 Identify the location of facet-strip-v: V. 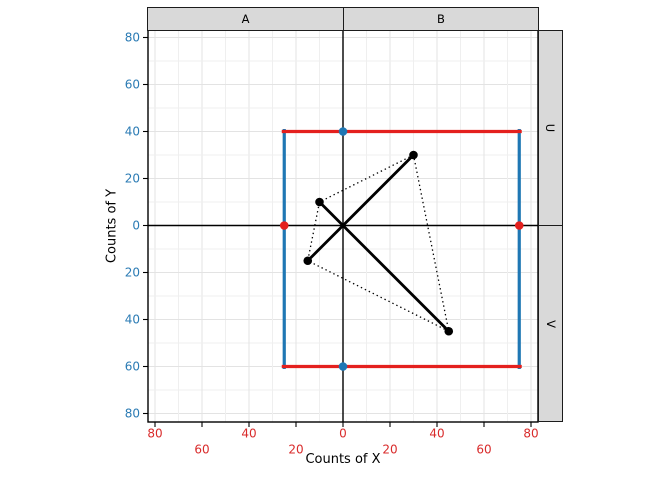
(550, 323).